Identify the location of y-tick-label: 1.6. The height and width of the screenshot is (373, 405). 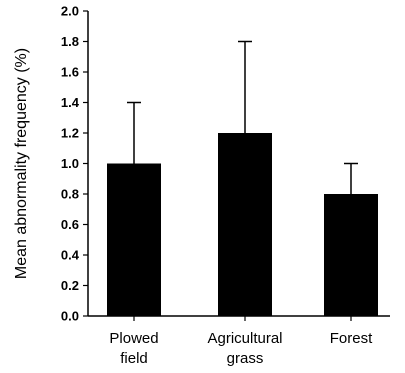
(70, 72).